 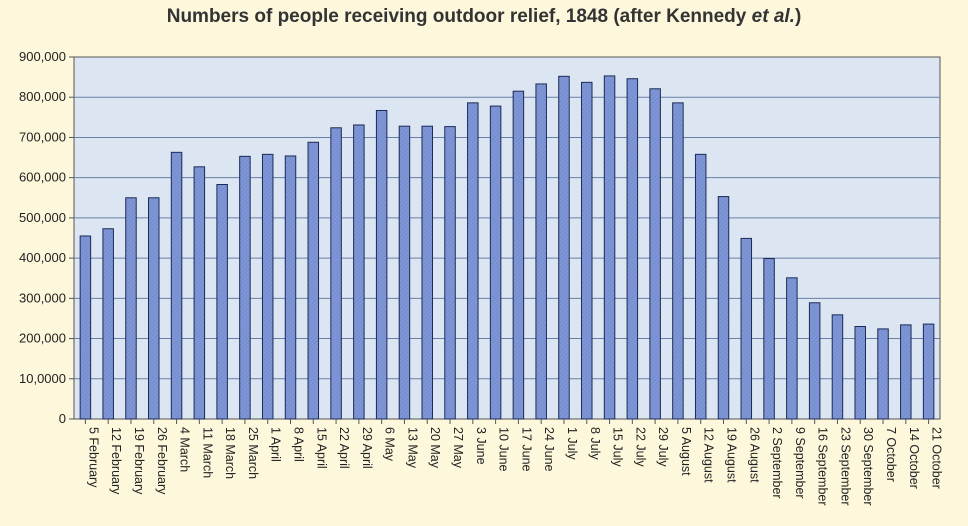 I want to click on x-tick-label: 29 July, so click(x=663, y=447).